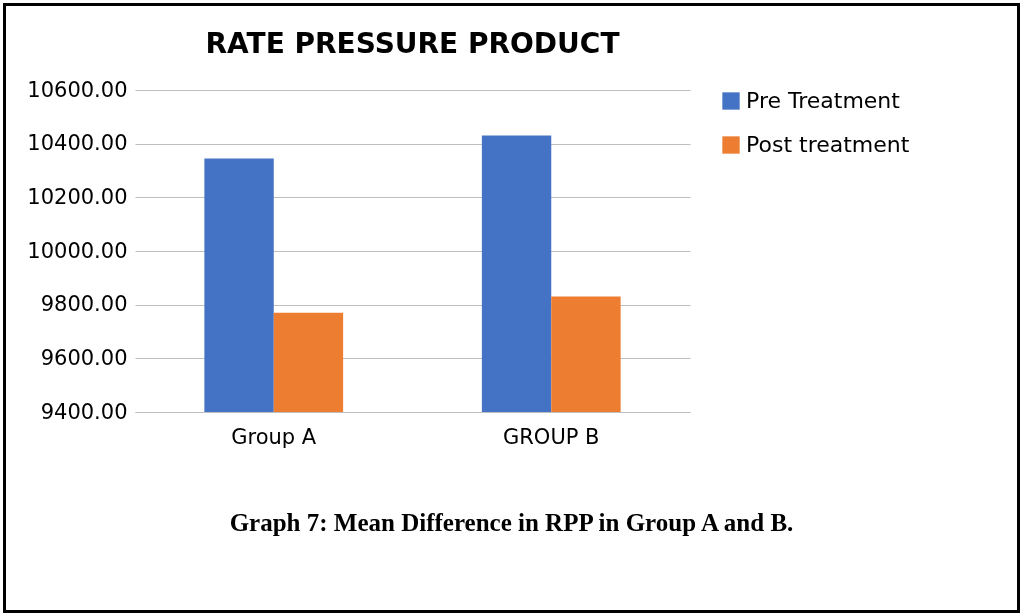 The width and height of the screenshot is (1023, 616). I want to click on y-tick-label: 9800.00, so click(84, 304).